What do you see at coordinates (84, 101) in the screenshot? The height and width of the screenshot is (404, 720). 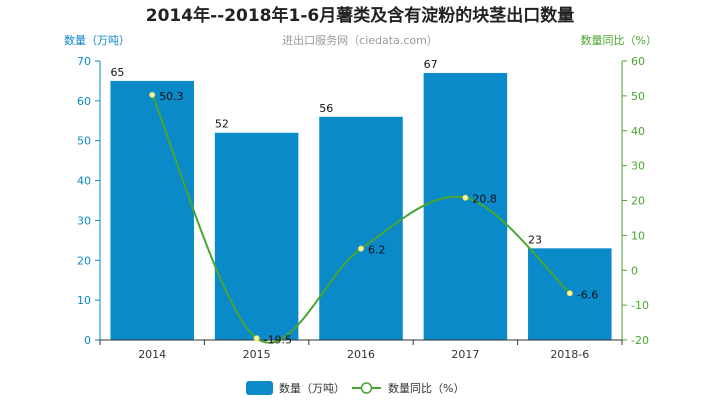 I see `y-tick-label-left: 60` at bounding box center [84, 101].